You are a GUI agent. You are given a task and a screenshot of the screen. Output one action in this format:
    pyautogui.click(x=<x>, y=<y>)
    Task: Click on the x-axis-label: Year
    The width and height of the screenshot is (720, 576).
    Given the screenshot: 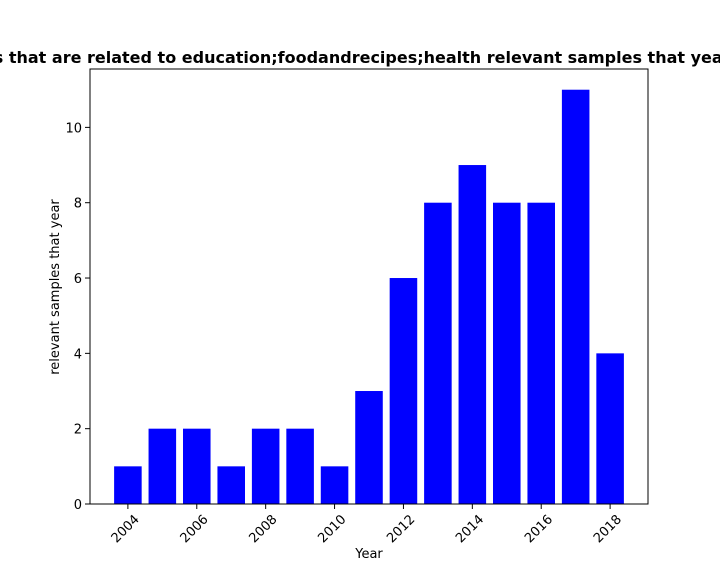 What is the action you would take?
    pyautogui.click(x=368, y=554)
    